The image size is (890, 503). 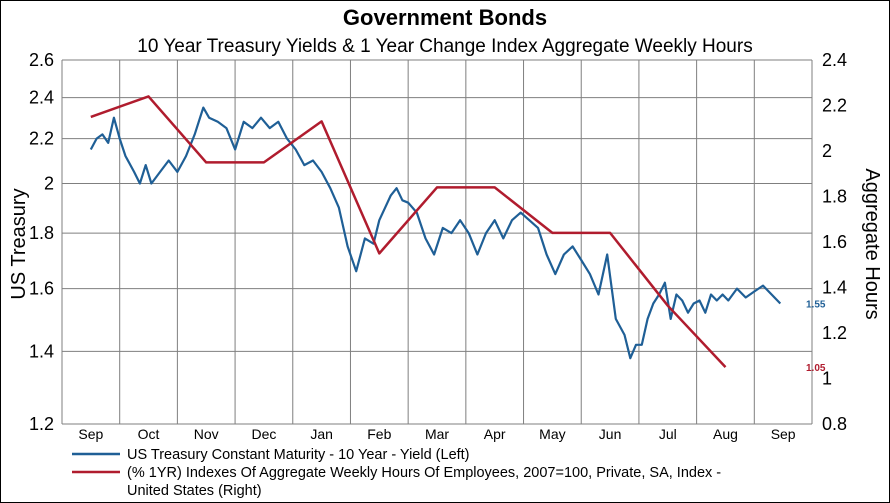 What do you see at coordinates (321, 434) in the screenshot?
I see `x-tick-month: Jan` at bounding box center [321, 434].